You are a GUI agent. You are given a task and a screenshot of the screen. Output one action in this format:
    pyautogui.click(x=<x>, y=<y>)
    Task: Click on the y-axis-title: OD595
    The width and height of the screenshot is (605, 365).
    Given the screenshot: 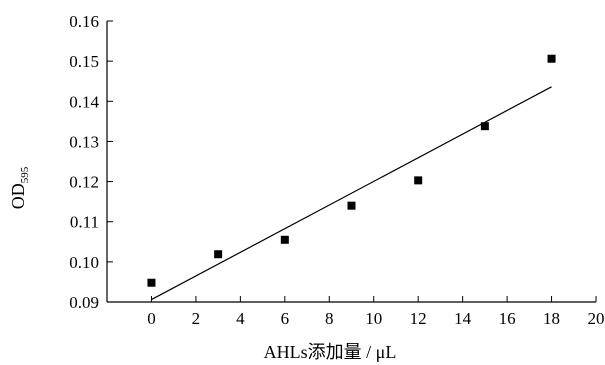 What is the action you would take?
    pyautogui.click(x=19, y=187)
    